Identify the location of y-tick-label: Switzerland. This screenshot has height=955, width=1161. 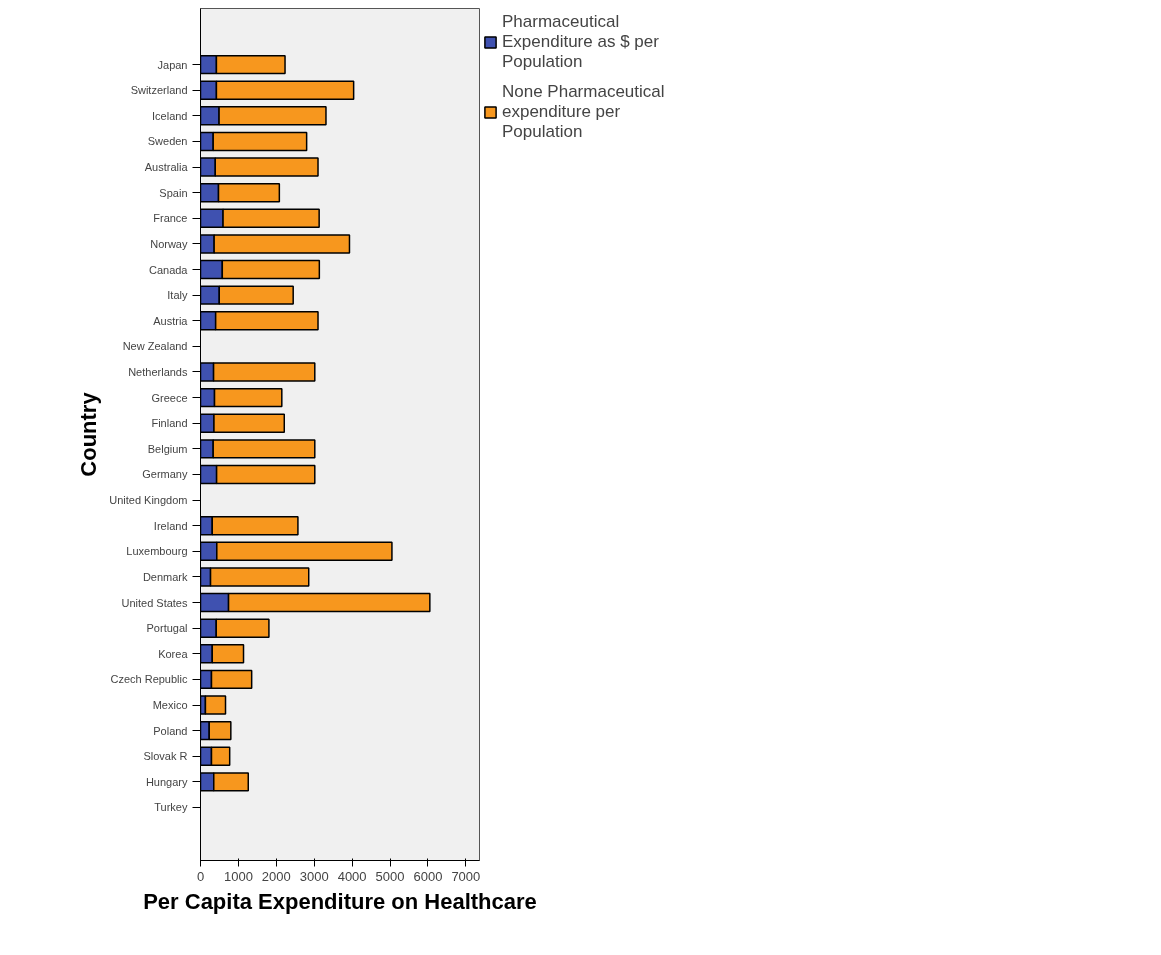
(159, 90).